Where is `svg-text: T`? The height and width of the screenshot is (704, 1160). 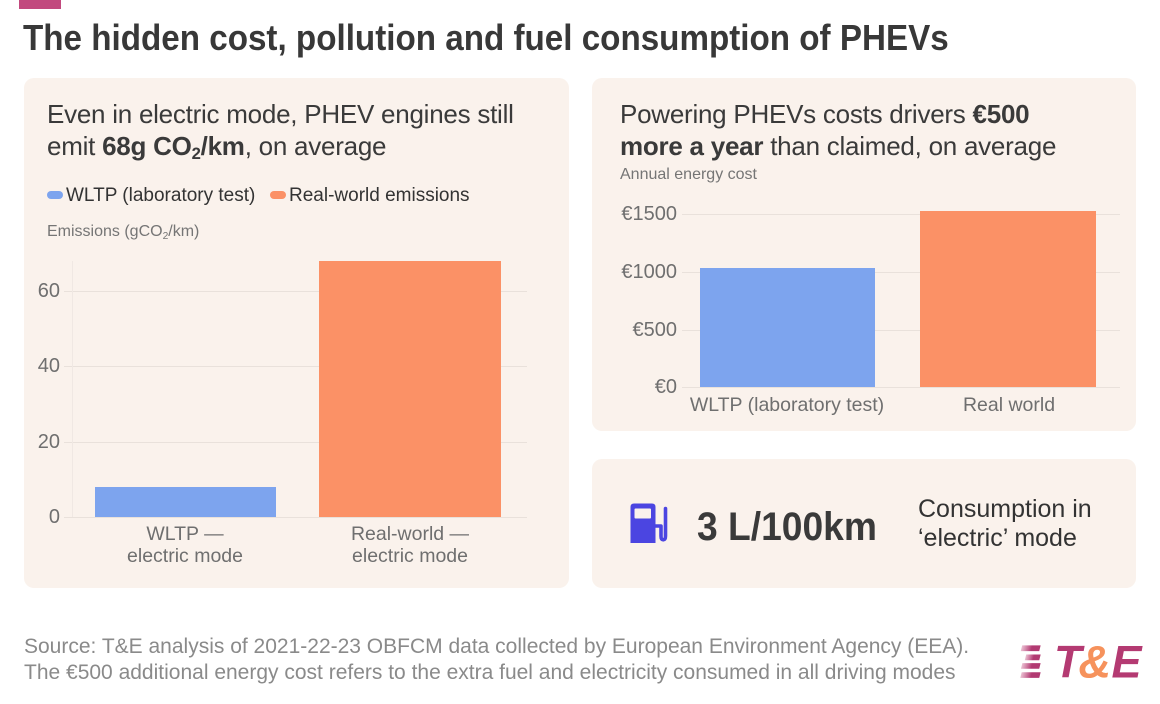
svg-text: T is located at coordinates (1069, 664).